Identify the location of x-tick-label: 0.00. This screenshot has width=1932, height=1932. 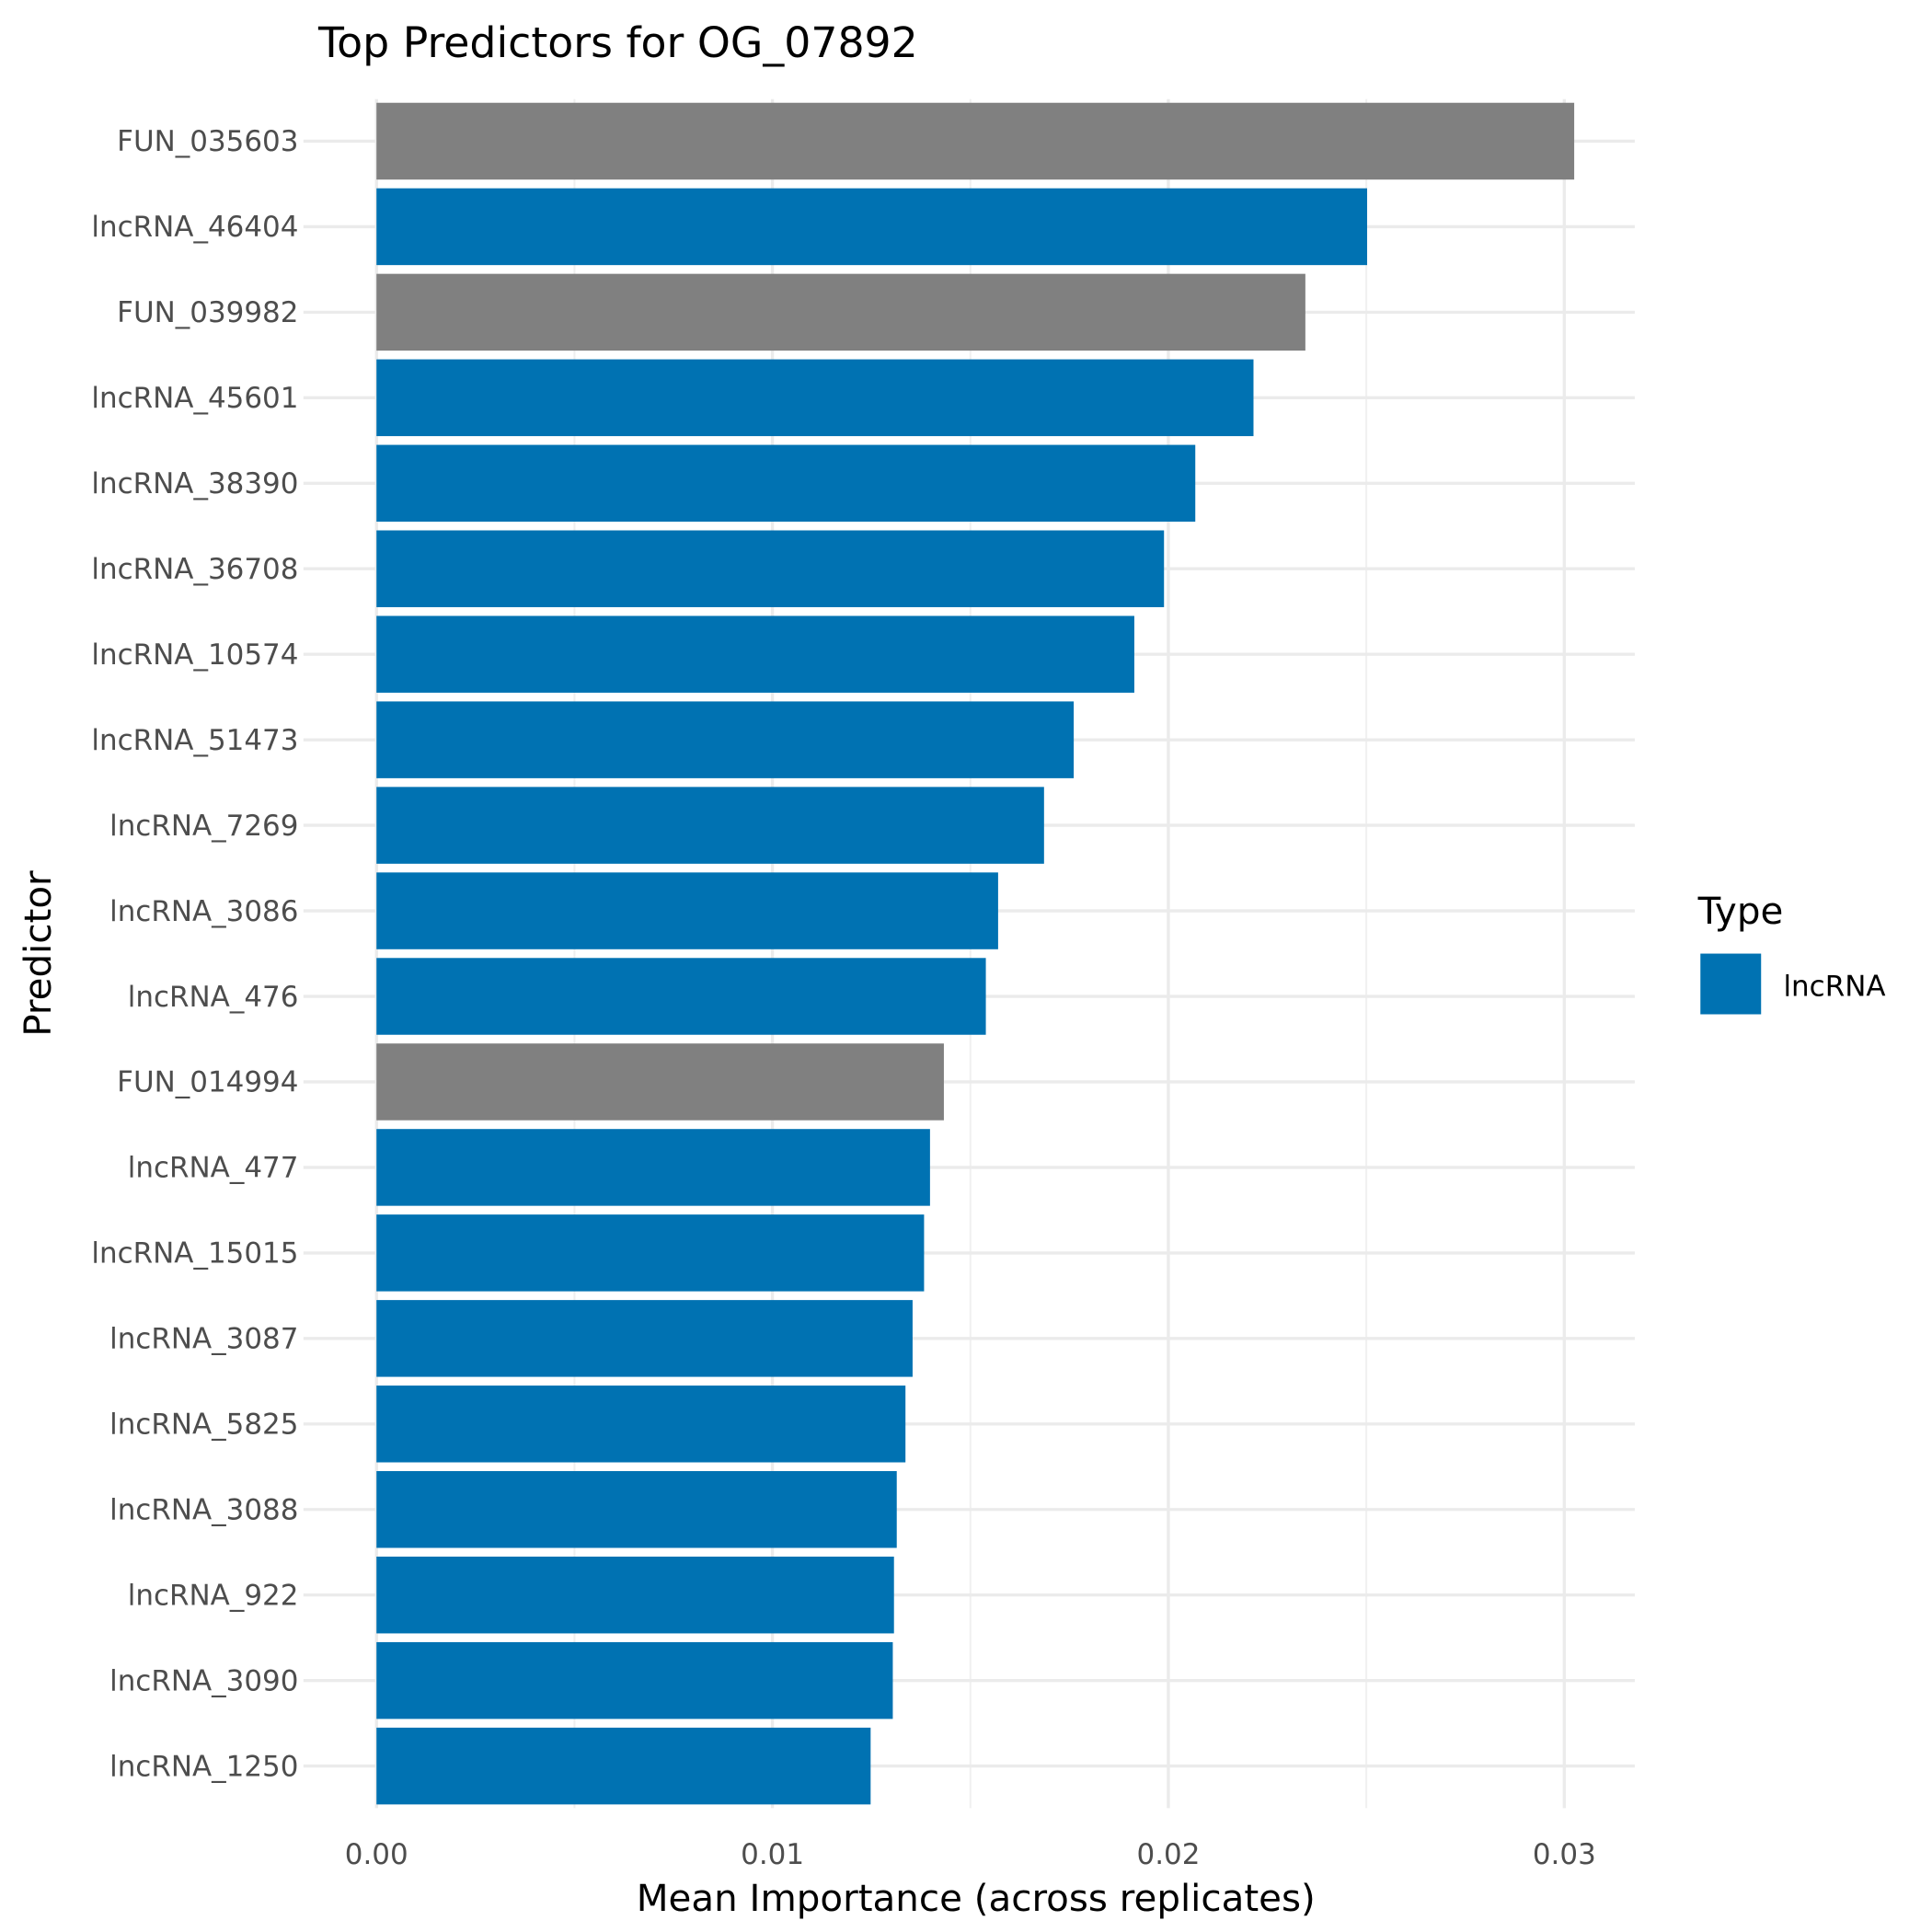
(376, 1854).